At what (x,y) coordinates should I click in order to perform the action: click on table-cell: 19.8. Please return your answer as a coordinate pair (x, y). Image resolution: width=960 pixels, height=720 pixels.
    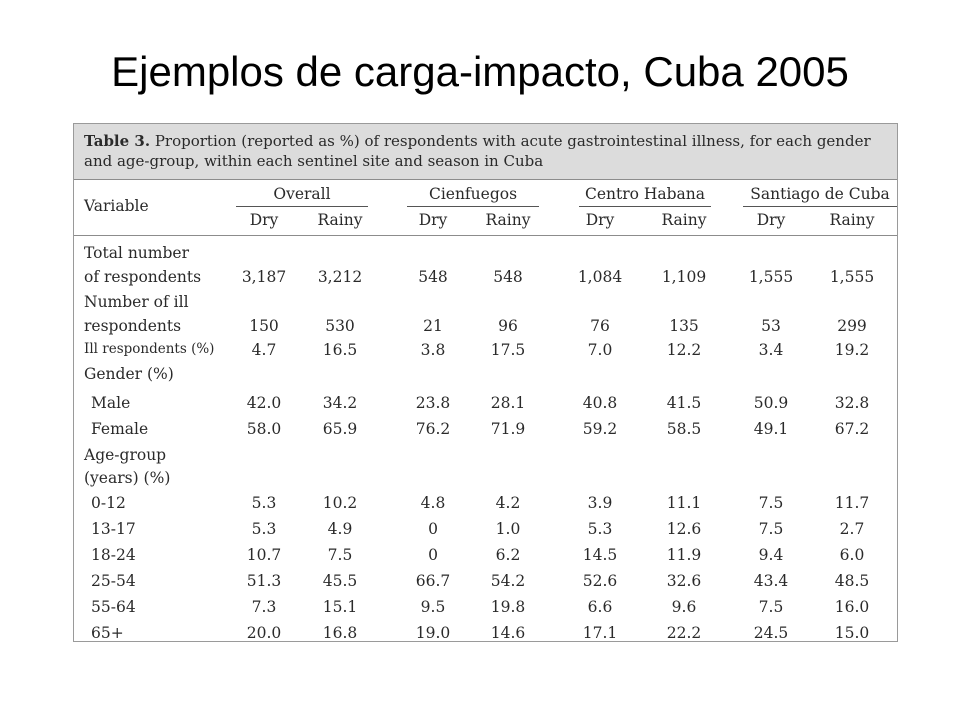
    Looking at the image, I should click on (508, 607).